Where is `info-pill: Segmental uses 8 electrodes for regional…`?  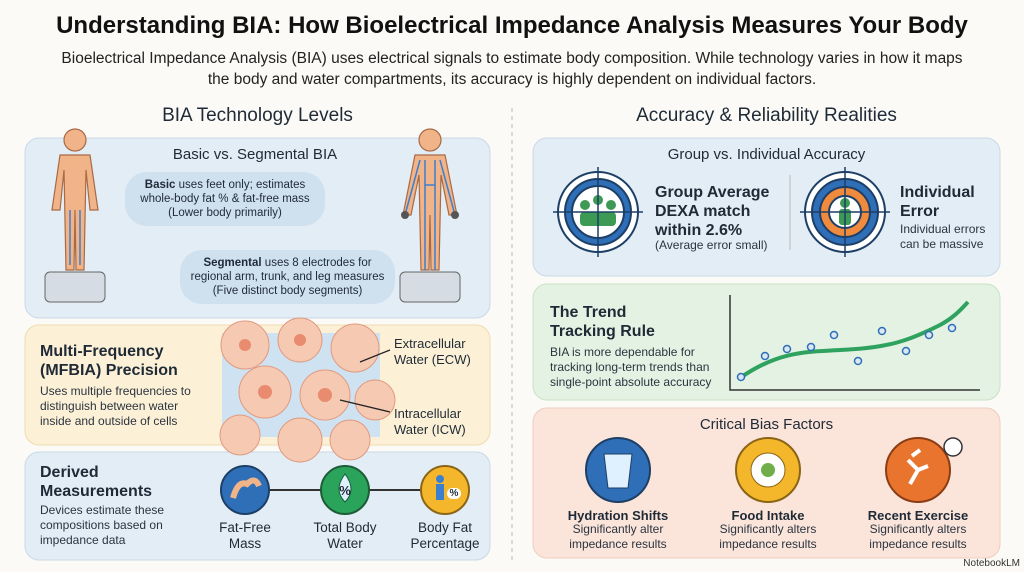 info-pill: Segmental uses 8 electrodes for regional… is located at coordinates (287, 277).